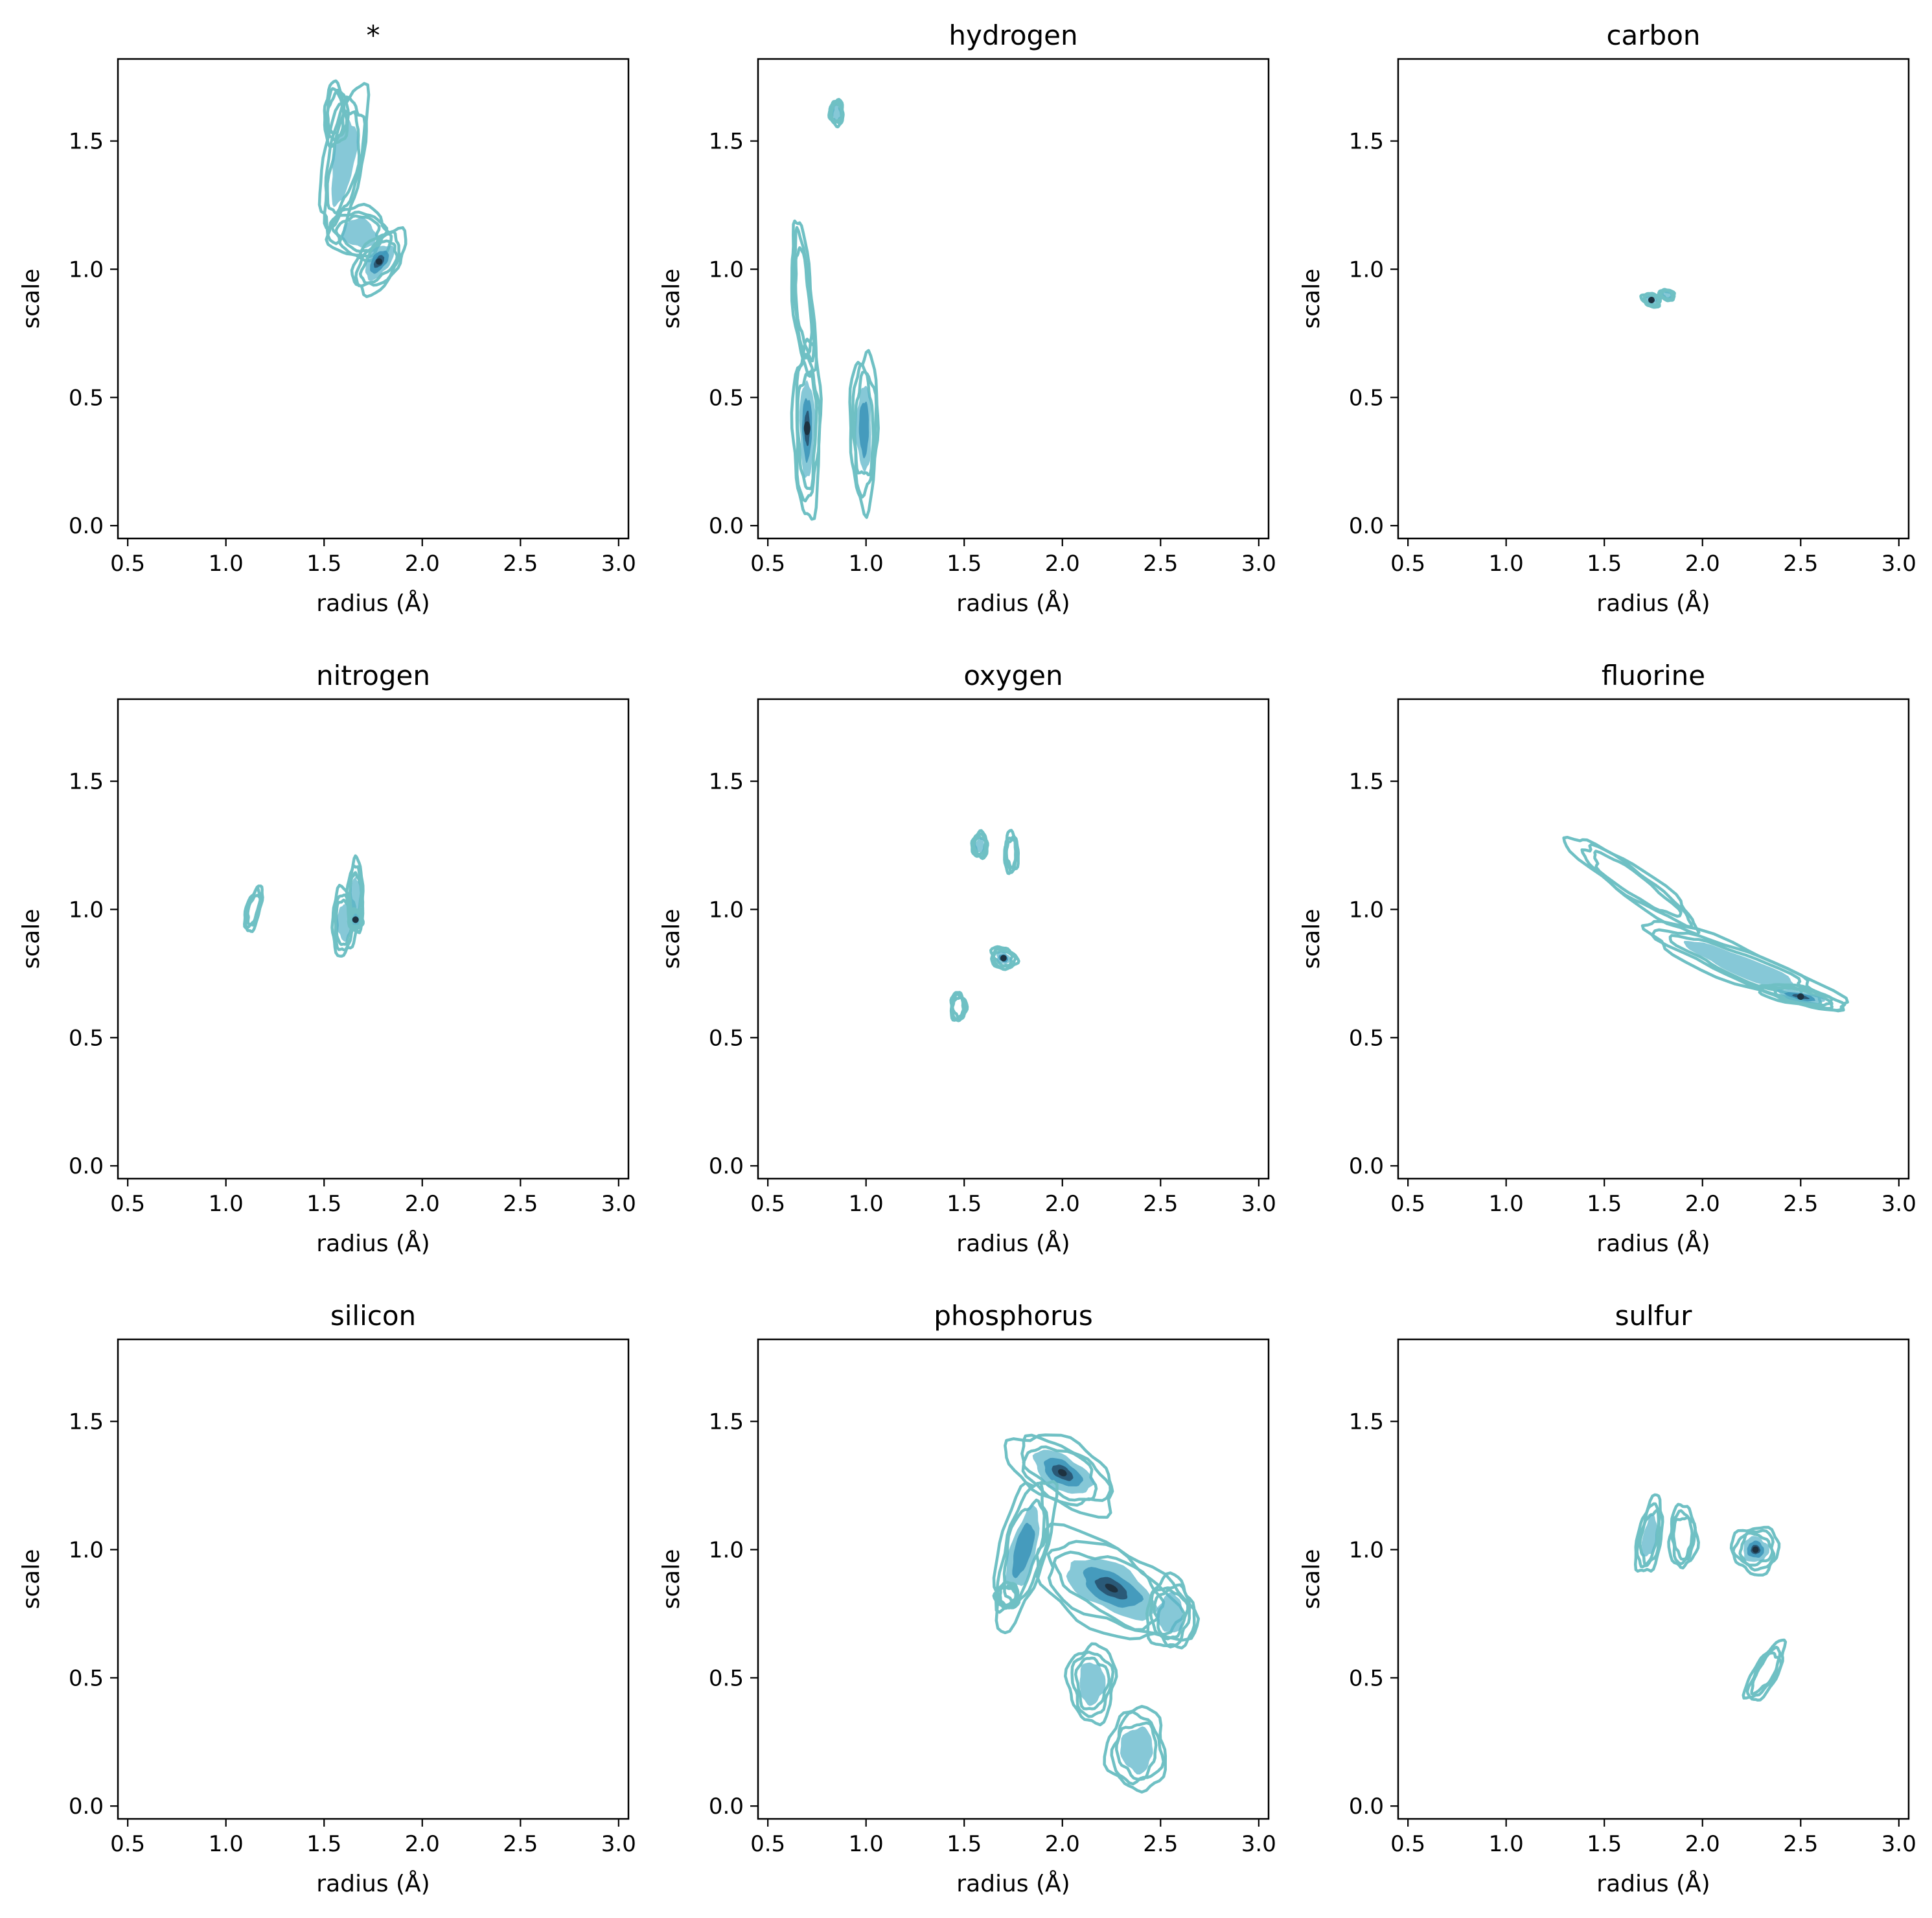 The height and width of the screenshot is (1918, 1932). What do you see at coordinates (964, 1844) in the screenshot?
I see `x-tick-label: 1.5` at bounding box center [964, 1844].